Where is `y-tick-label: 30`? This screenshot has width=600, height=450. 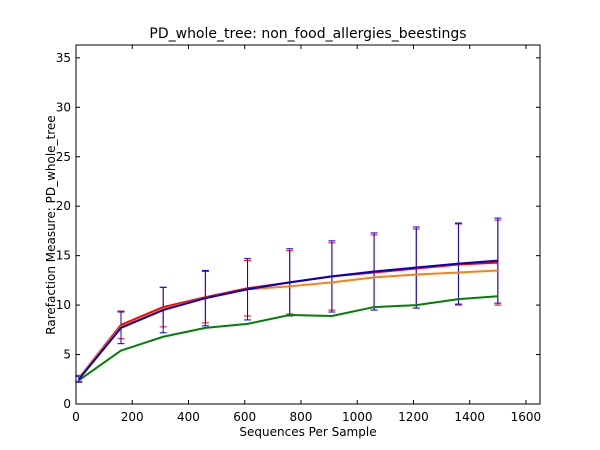
y-tick-label: 30 is located at coordinates (63, 107).